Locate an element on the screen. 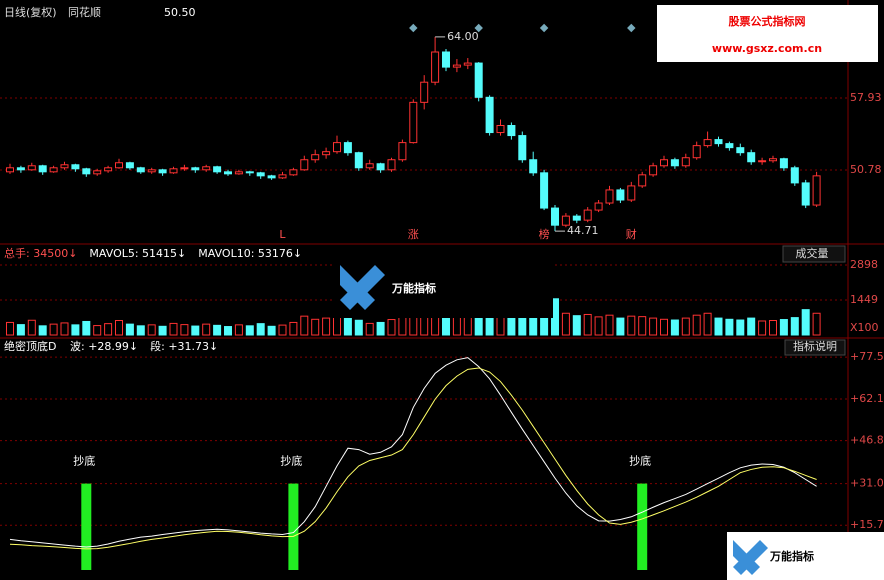 The width and height of the screenshot is (884, 580). indicator-title: 绝密顶底D is located at coordinates (30, 346).